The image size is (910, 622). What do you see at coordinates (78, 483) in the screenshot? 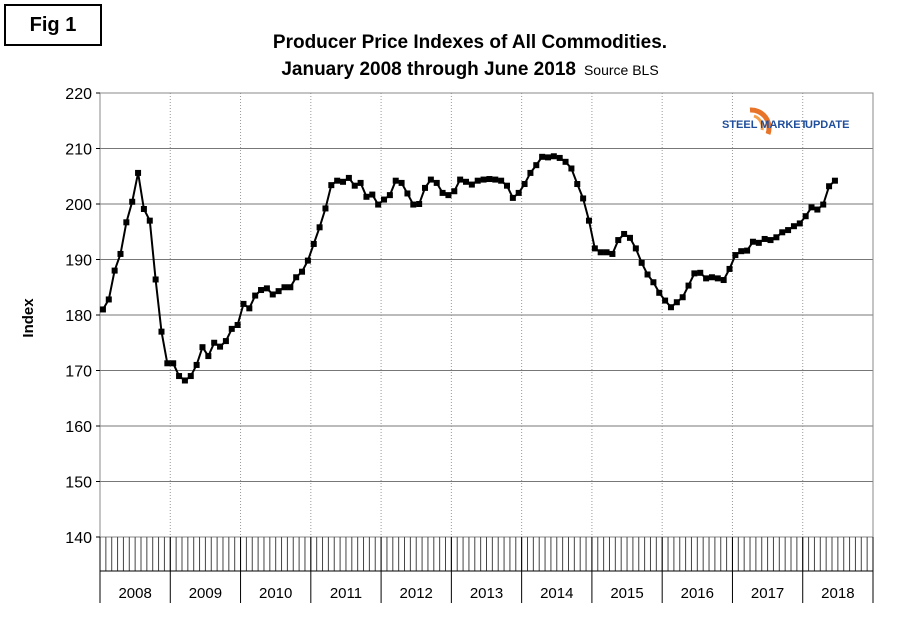
I see `y-tick-label: 150` at bounding box center [78, 483].